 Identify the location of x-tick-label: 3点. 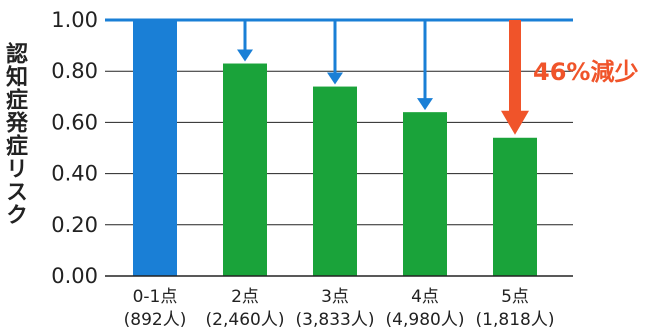
(335, 297).